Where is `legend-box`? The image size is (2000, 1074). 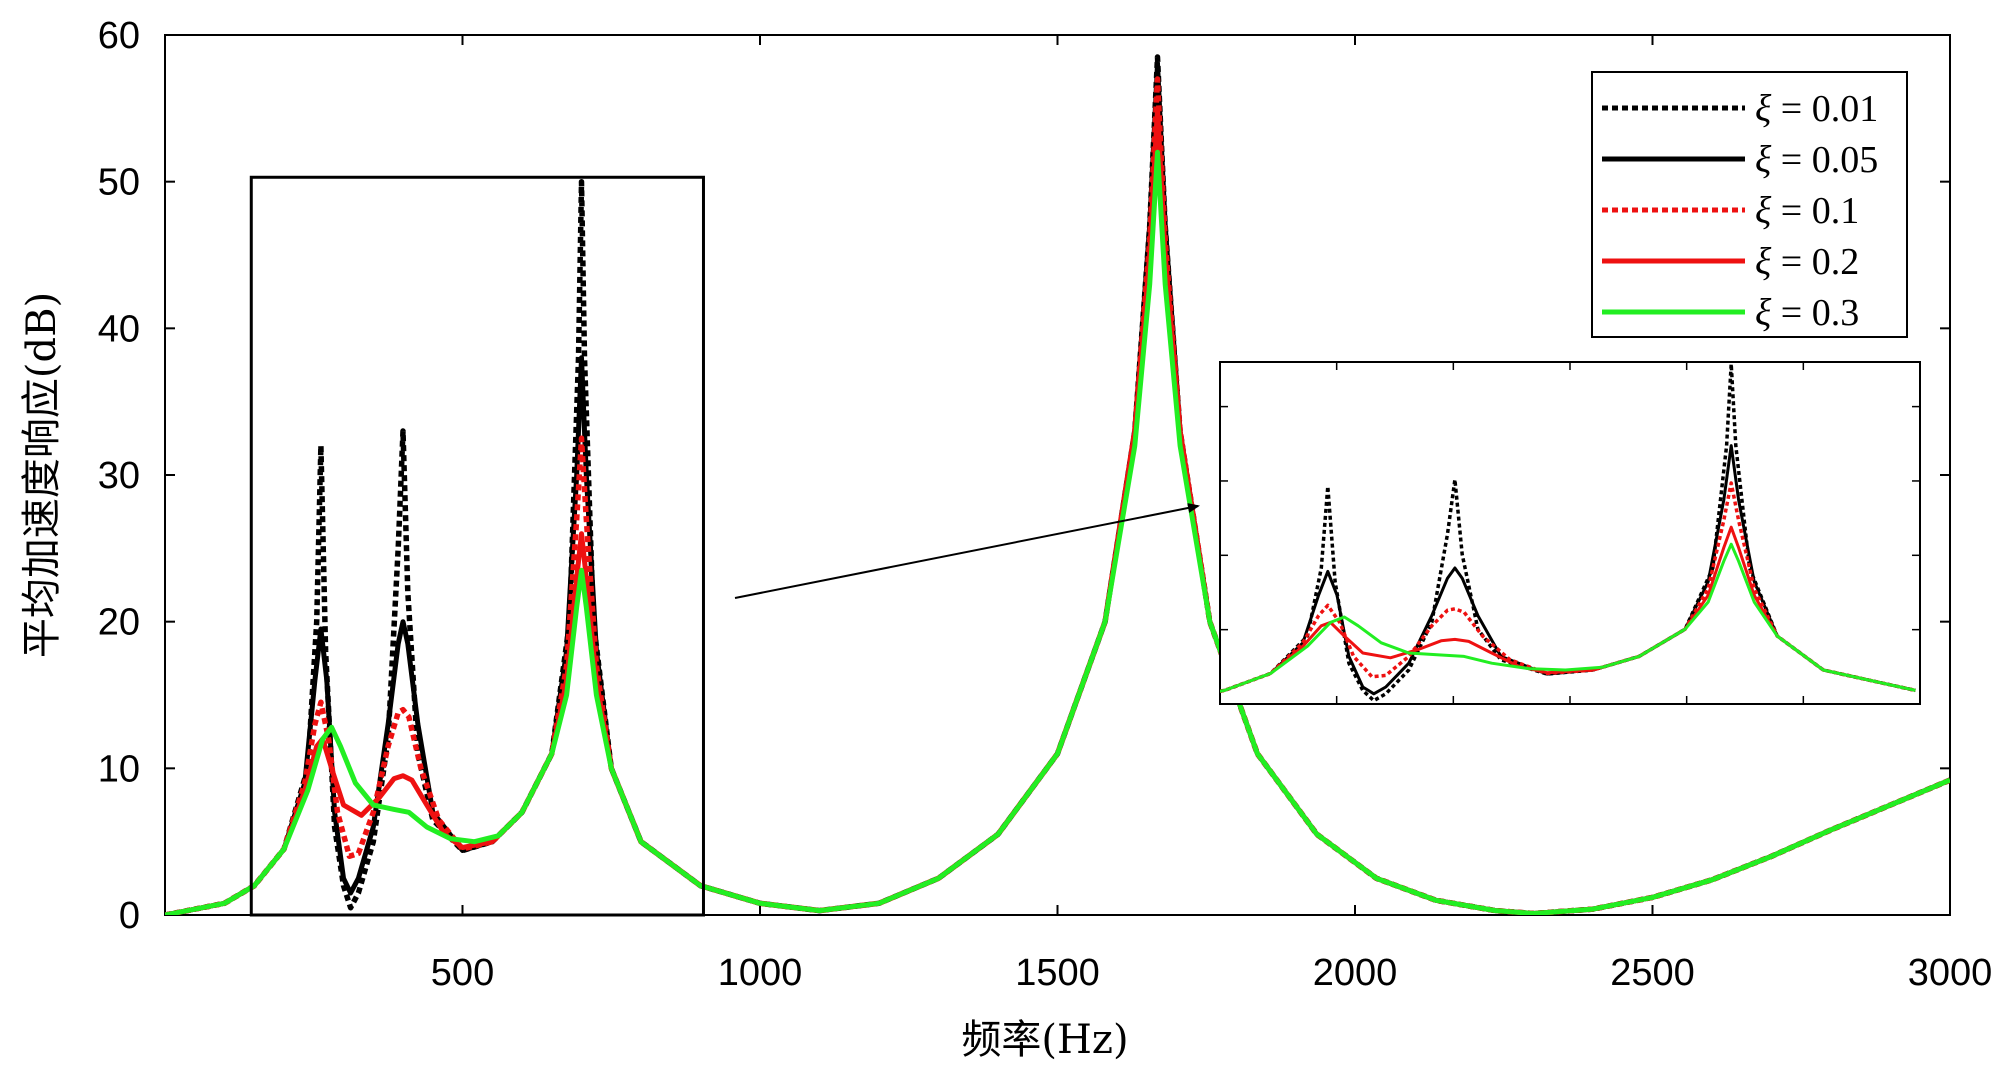
legend-box is located at coordinates (1749, 204).